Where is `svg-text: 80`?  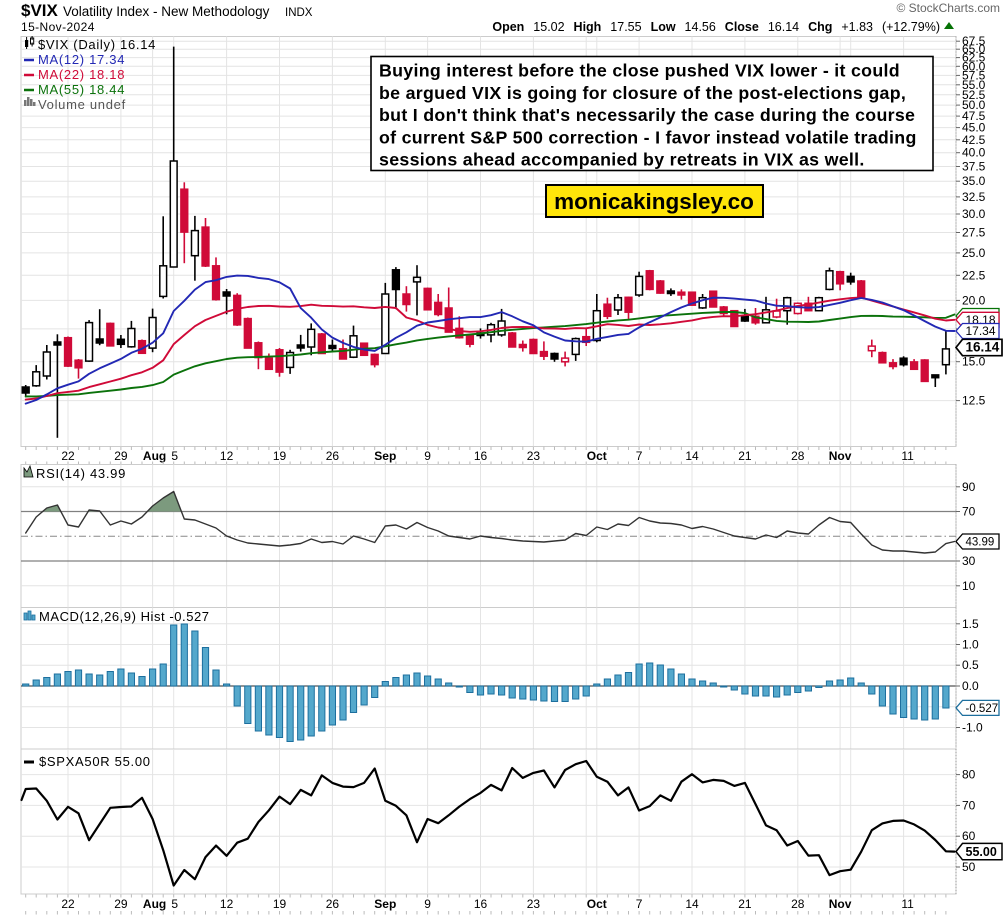
svg-text: 80 is located at coordinates (969, 775).